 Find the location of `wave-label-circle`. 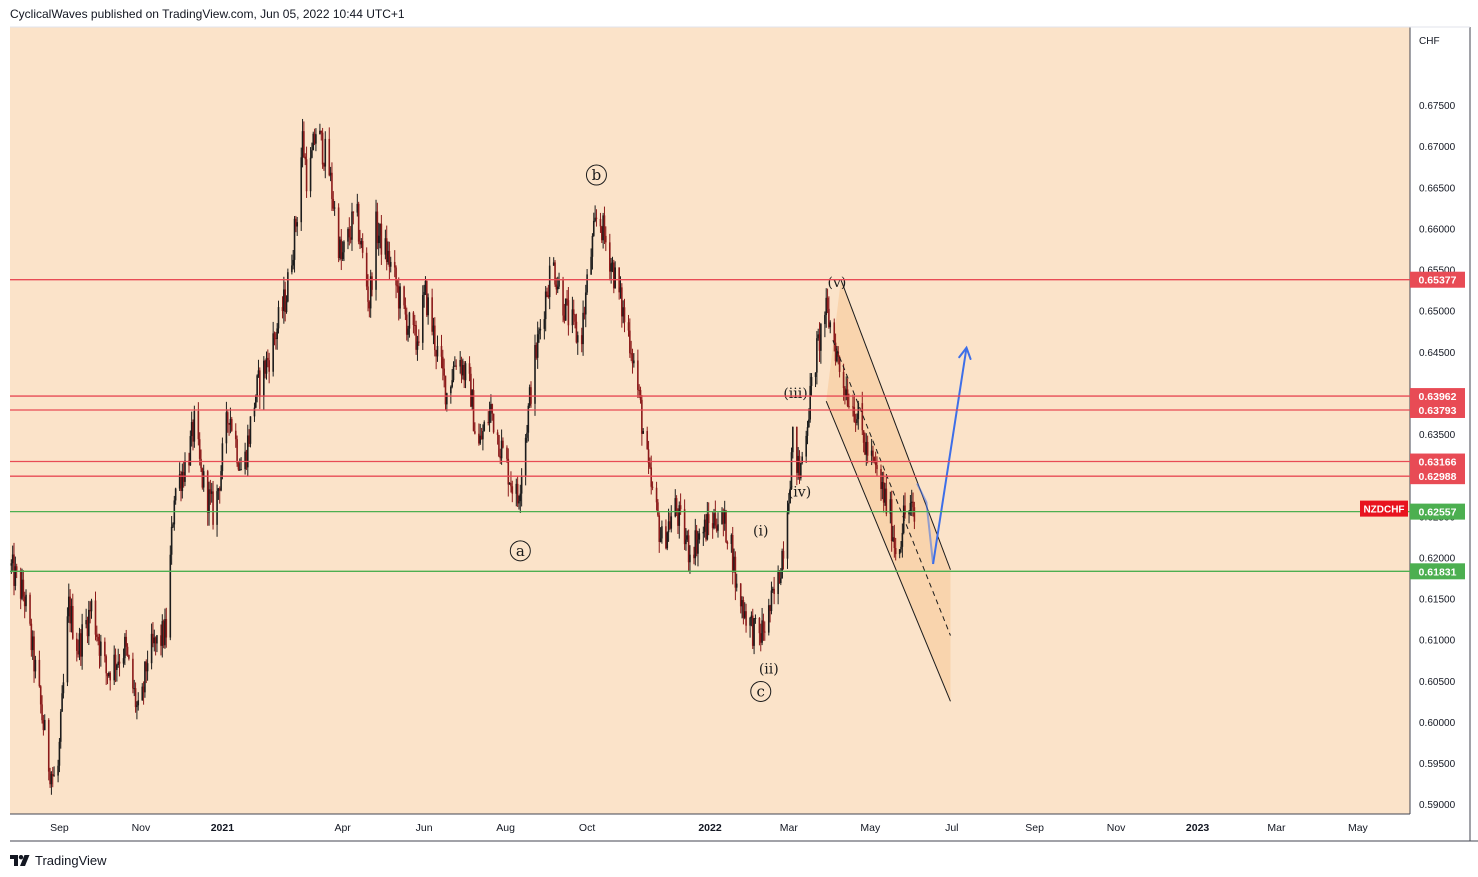

wave-label-circle is located at coordinates (596, 175).